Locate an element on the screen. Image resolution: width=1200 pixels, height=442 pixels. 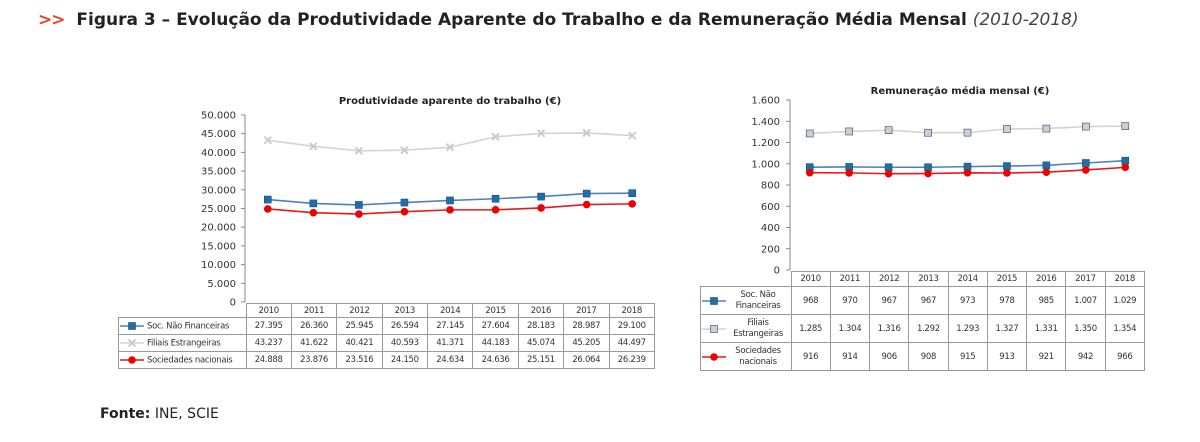
data-label: 985 is located at coordinates (1046, 300).